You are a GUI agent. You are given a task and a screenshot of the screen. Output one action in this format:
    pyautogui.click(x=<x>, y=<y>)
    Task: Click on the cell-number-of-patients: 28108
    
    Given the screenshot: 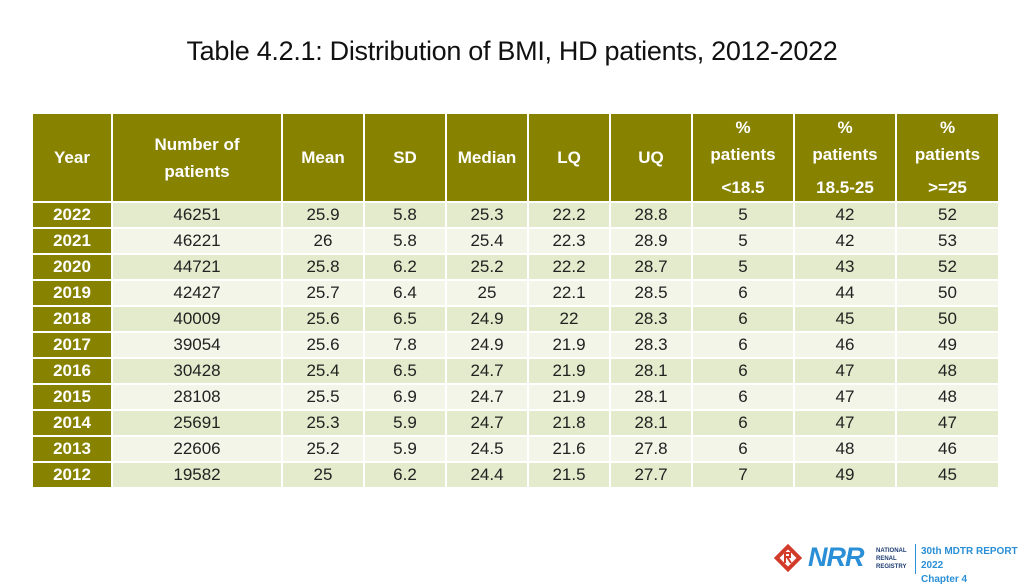 What is the action you would take?
    pyautogui.click(x=197, y=397)
    